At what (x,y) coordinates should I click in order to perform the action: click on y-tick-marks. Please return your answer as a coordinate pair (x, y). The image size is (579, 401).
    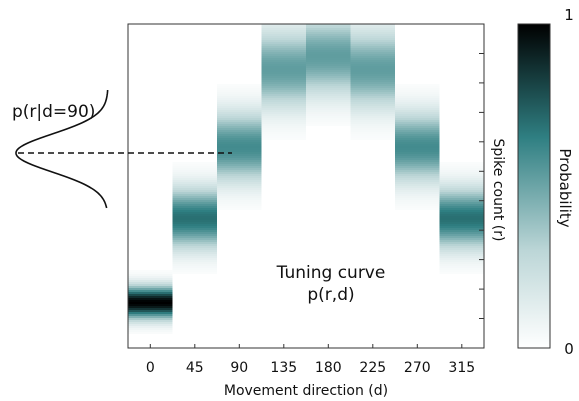
    Looking at the image, I should click on (481, 186).